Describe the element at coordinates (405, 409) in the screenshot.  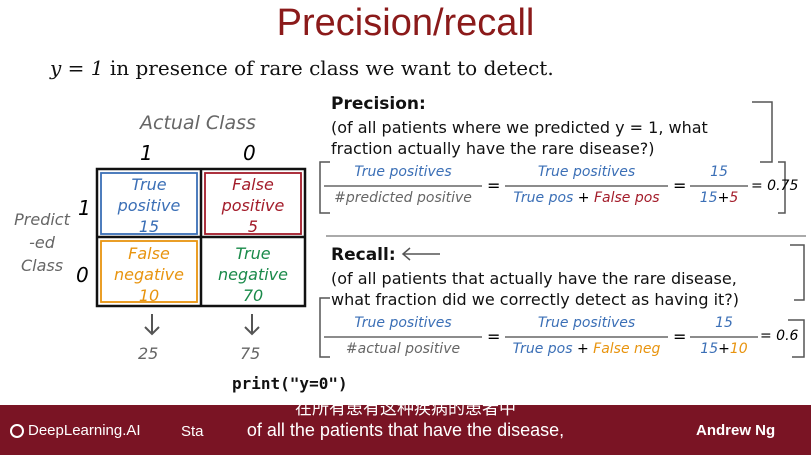
I see `subtitle-chinese: 在所有患有这种疾病的患者中` at that location.